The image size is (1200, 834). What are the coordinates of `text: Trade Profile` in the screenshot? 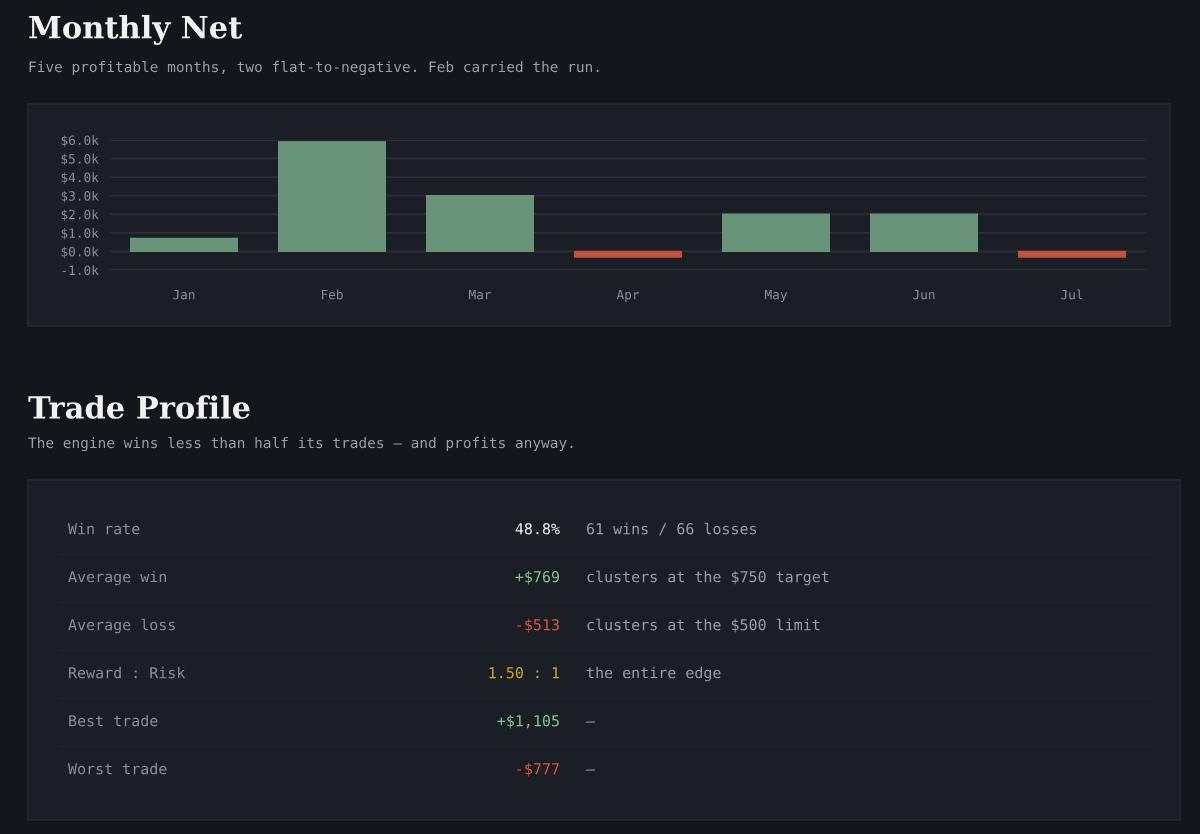 It's located at (139, 407).